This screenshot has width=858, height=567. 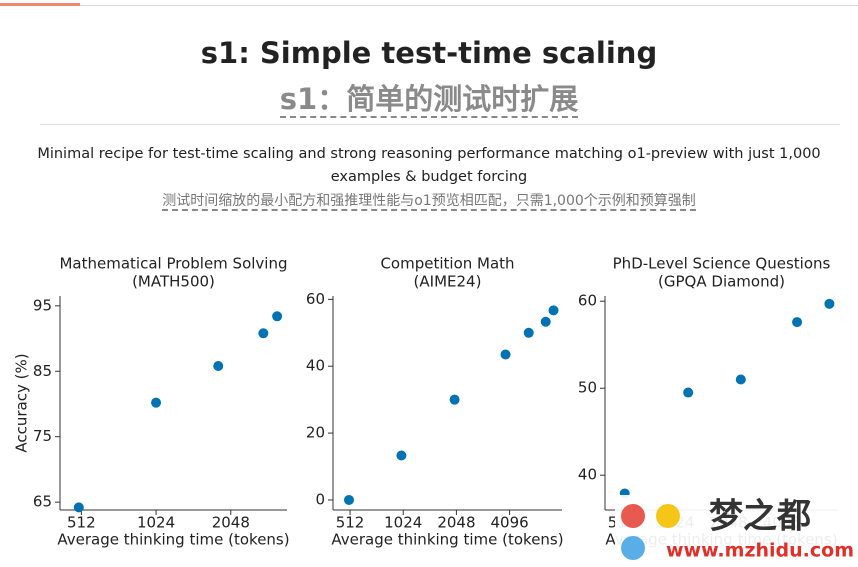 What do you see at coordinates (42, 305) in the screenshot?
I see `y-tick-label: 95` at bounding box center [42, 305].